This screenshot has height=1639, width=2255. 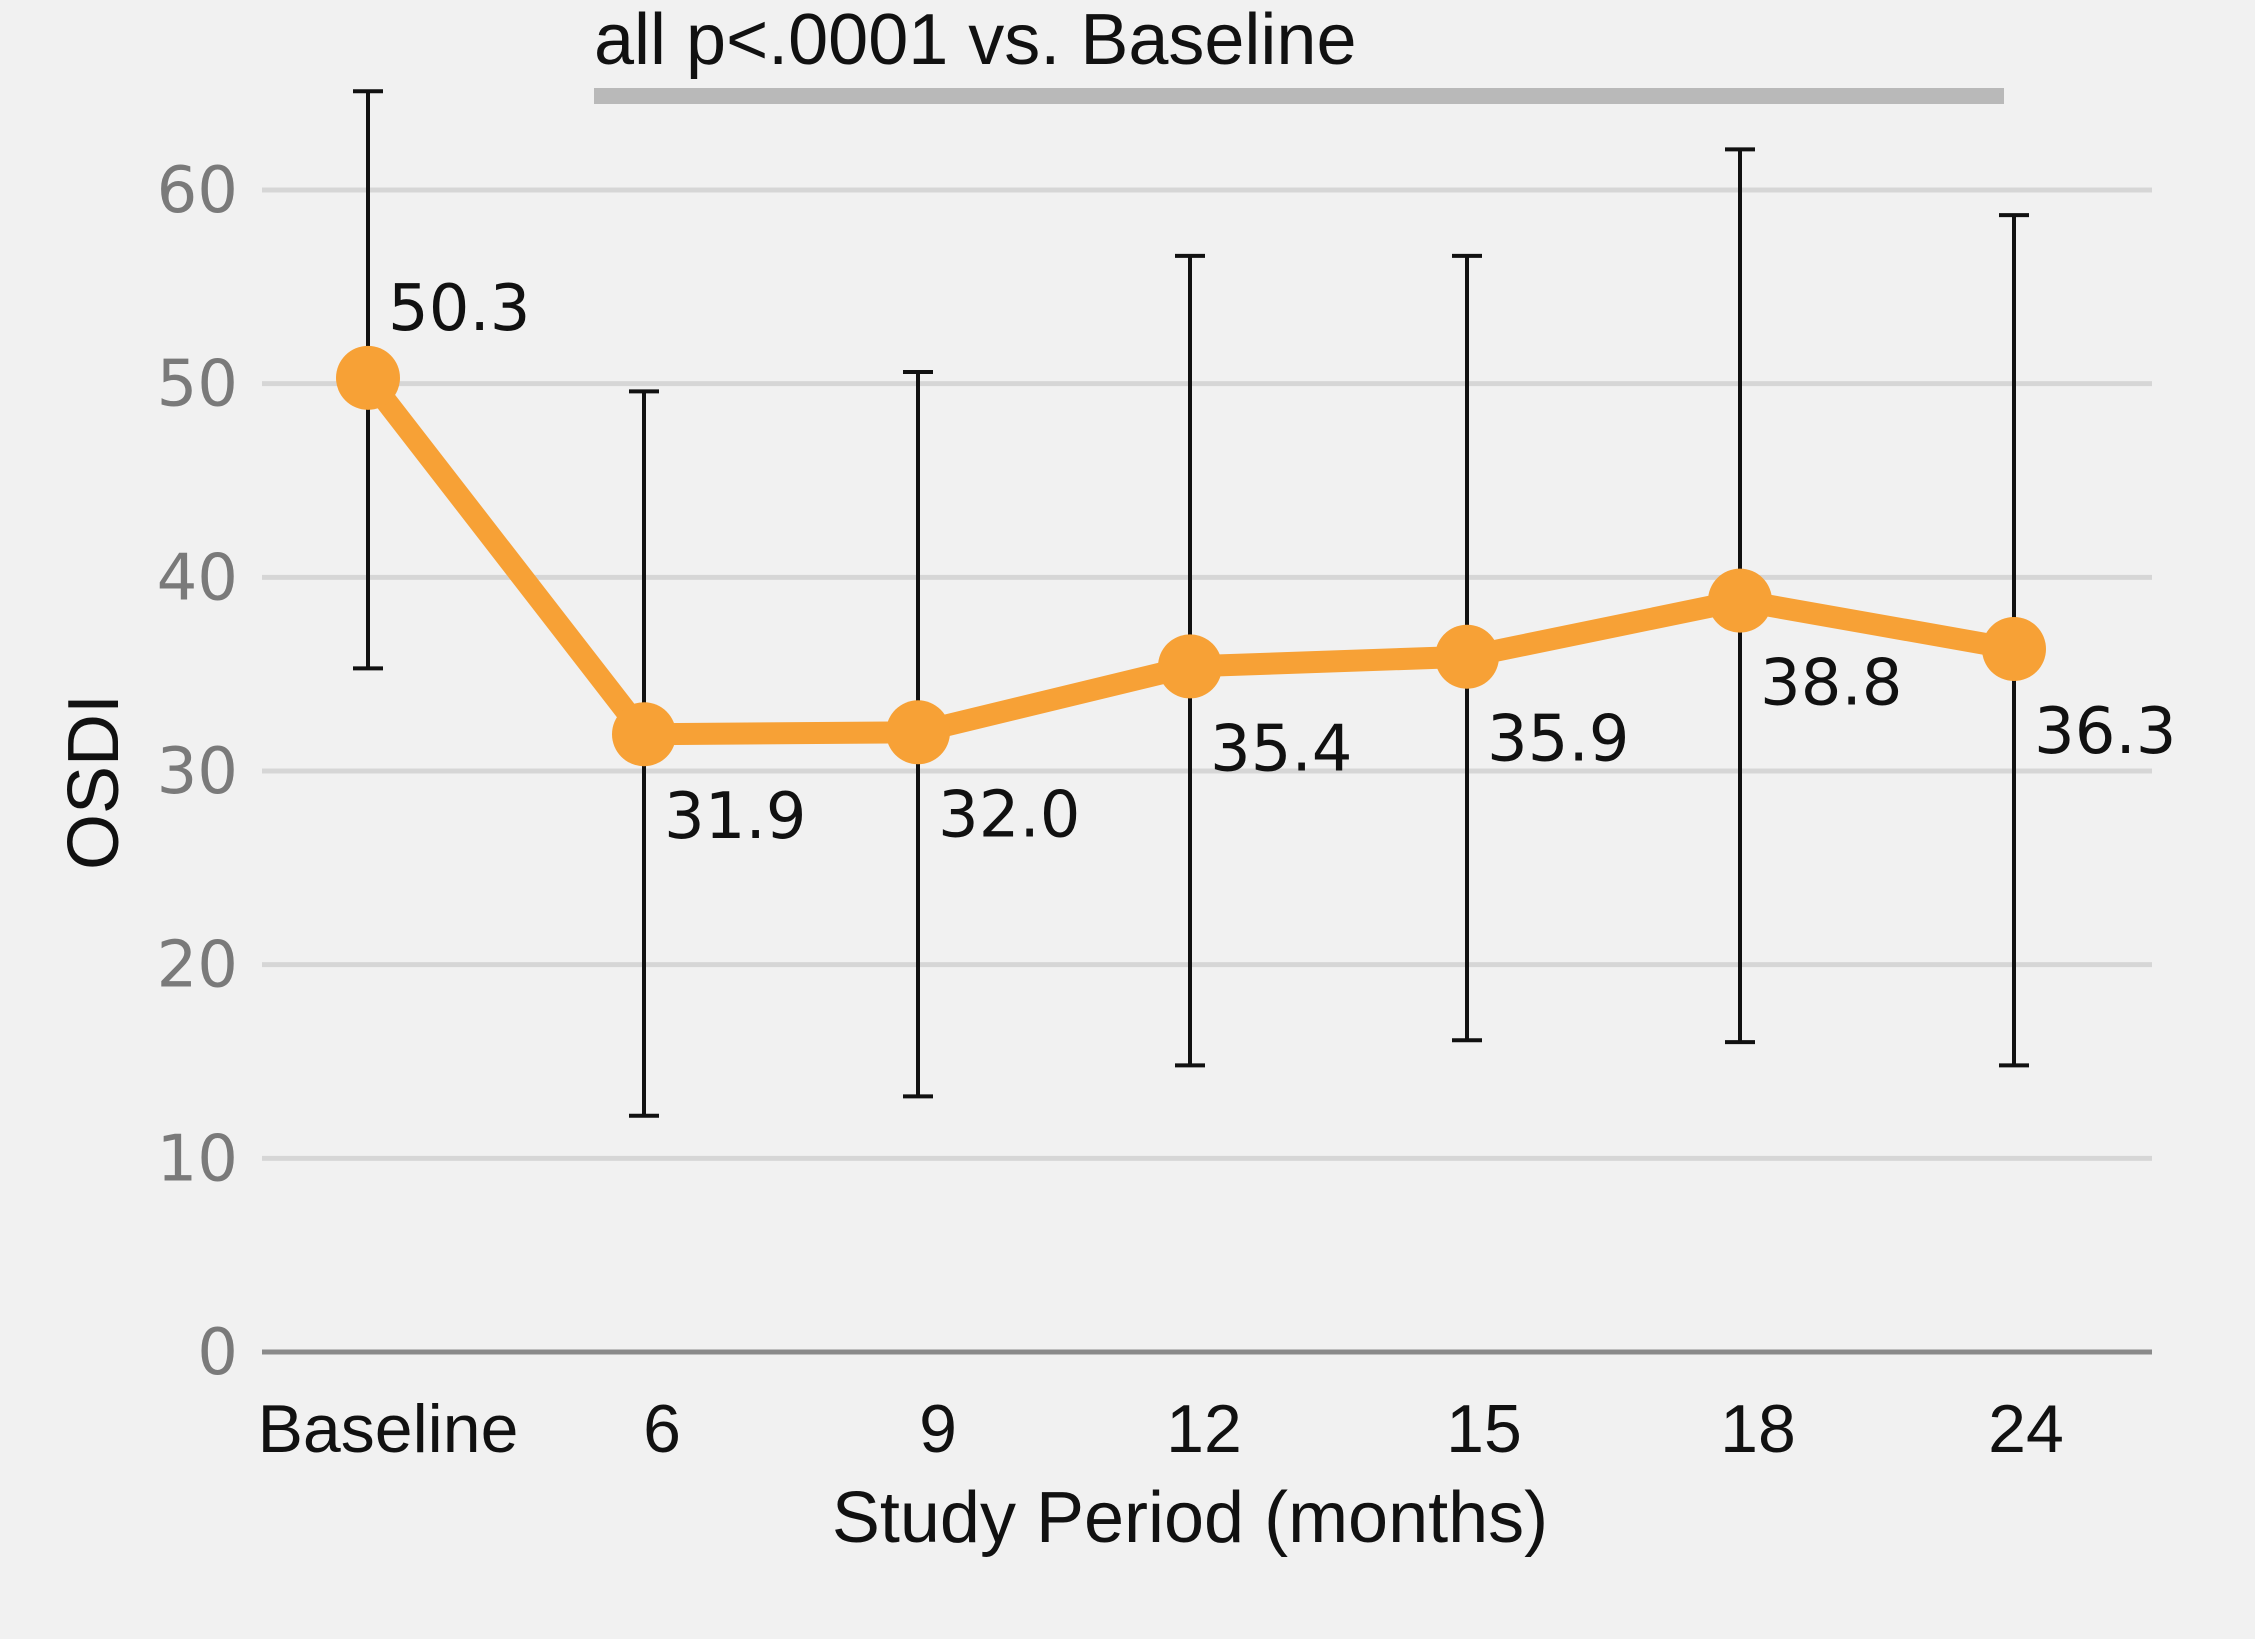 What do you see at coordinates (1558, 740) in the screenshot?
I see `data-label-15: 35.9` at bounding box center [1558, 740].